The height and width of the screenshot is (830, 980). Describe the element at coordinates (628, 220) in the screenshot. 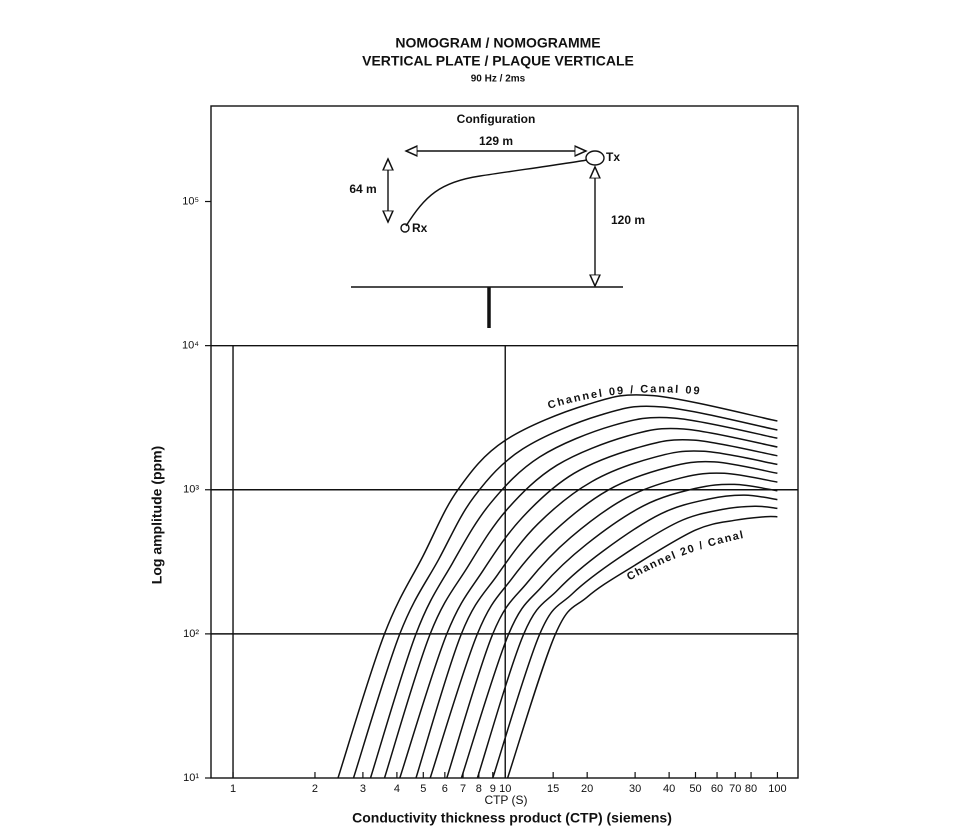

I see `height-label: 120 m` at that location.